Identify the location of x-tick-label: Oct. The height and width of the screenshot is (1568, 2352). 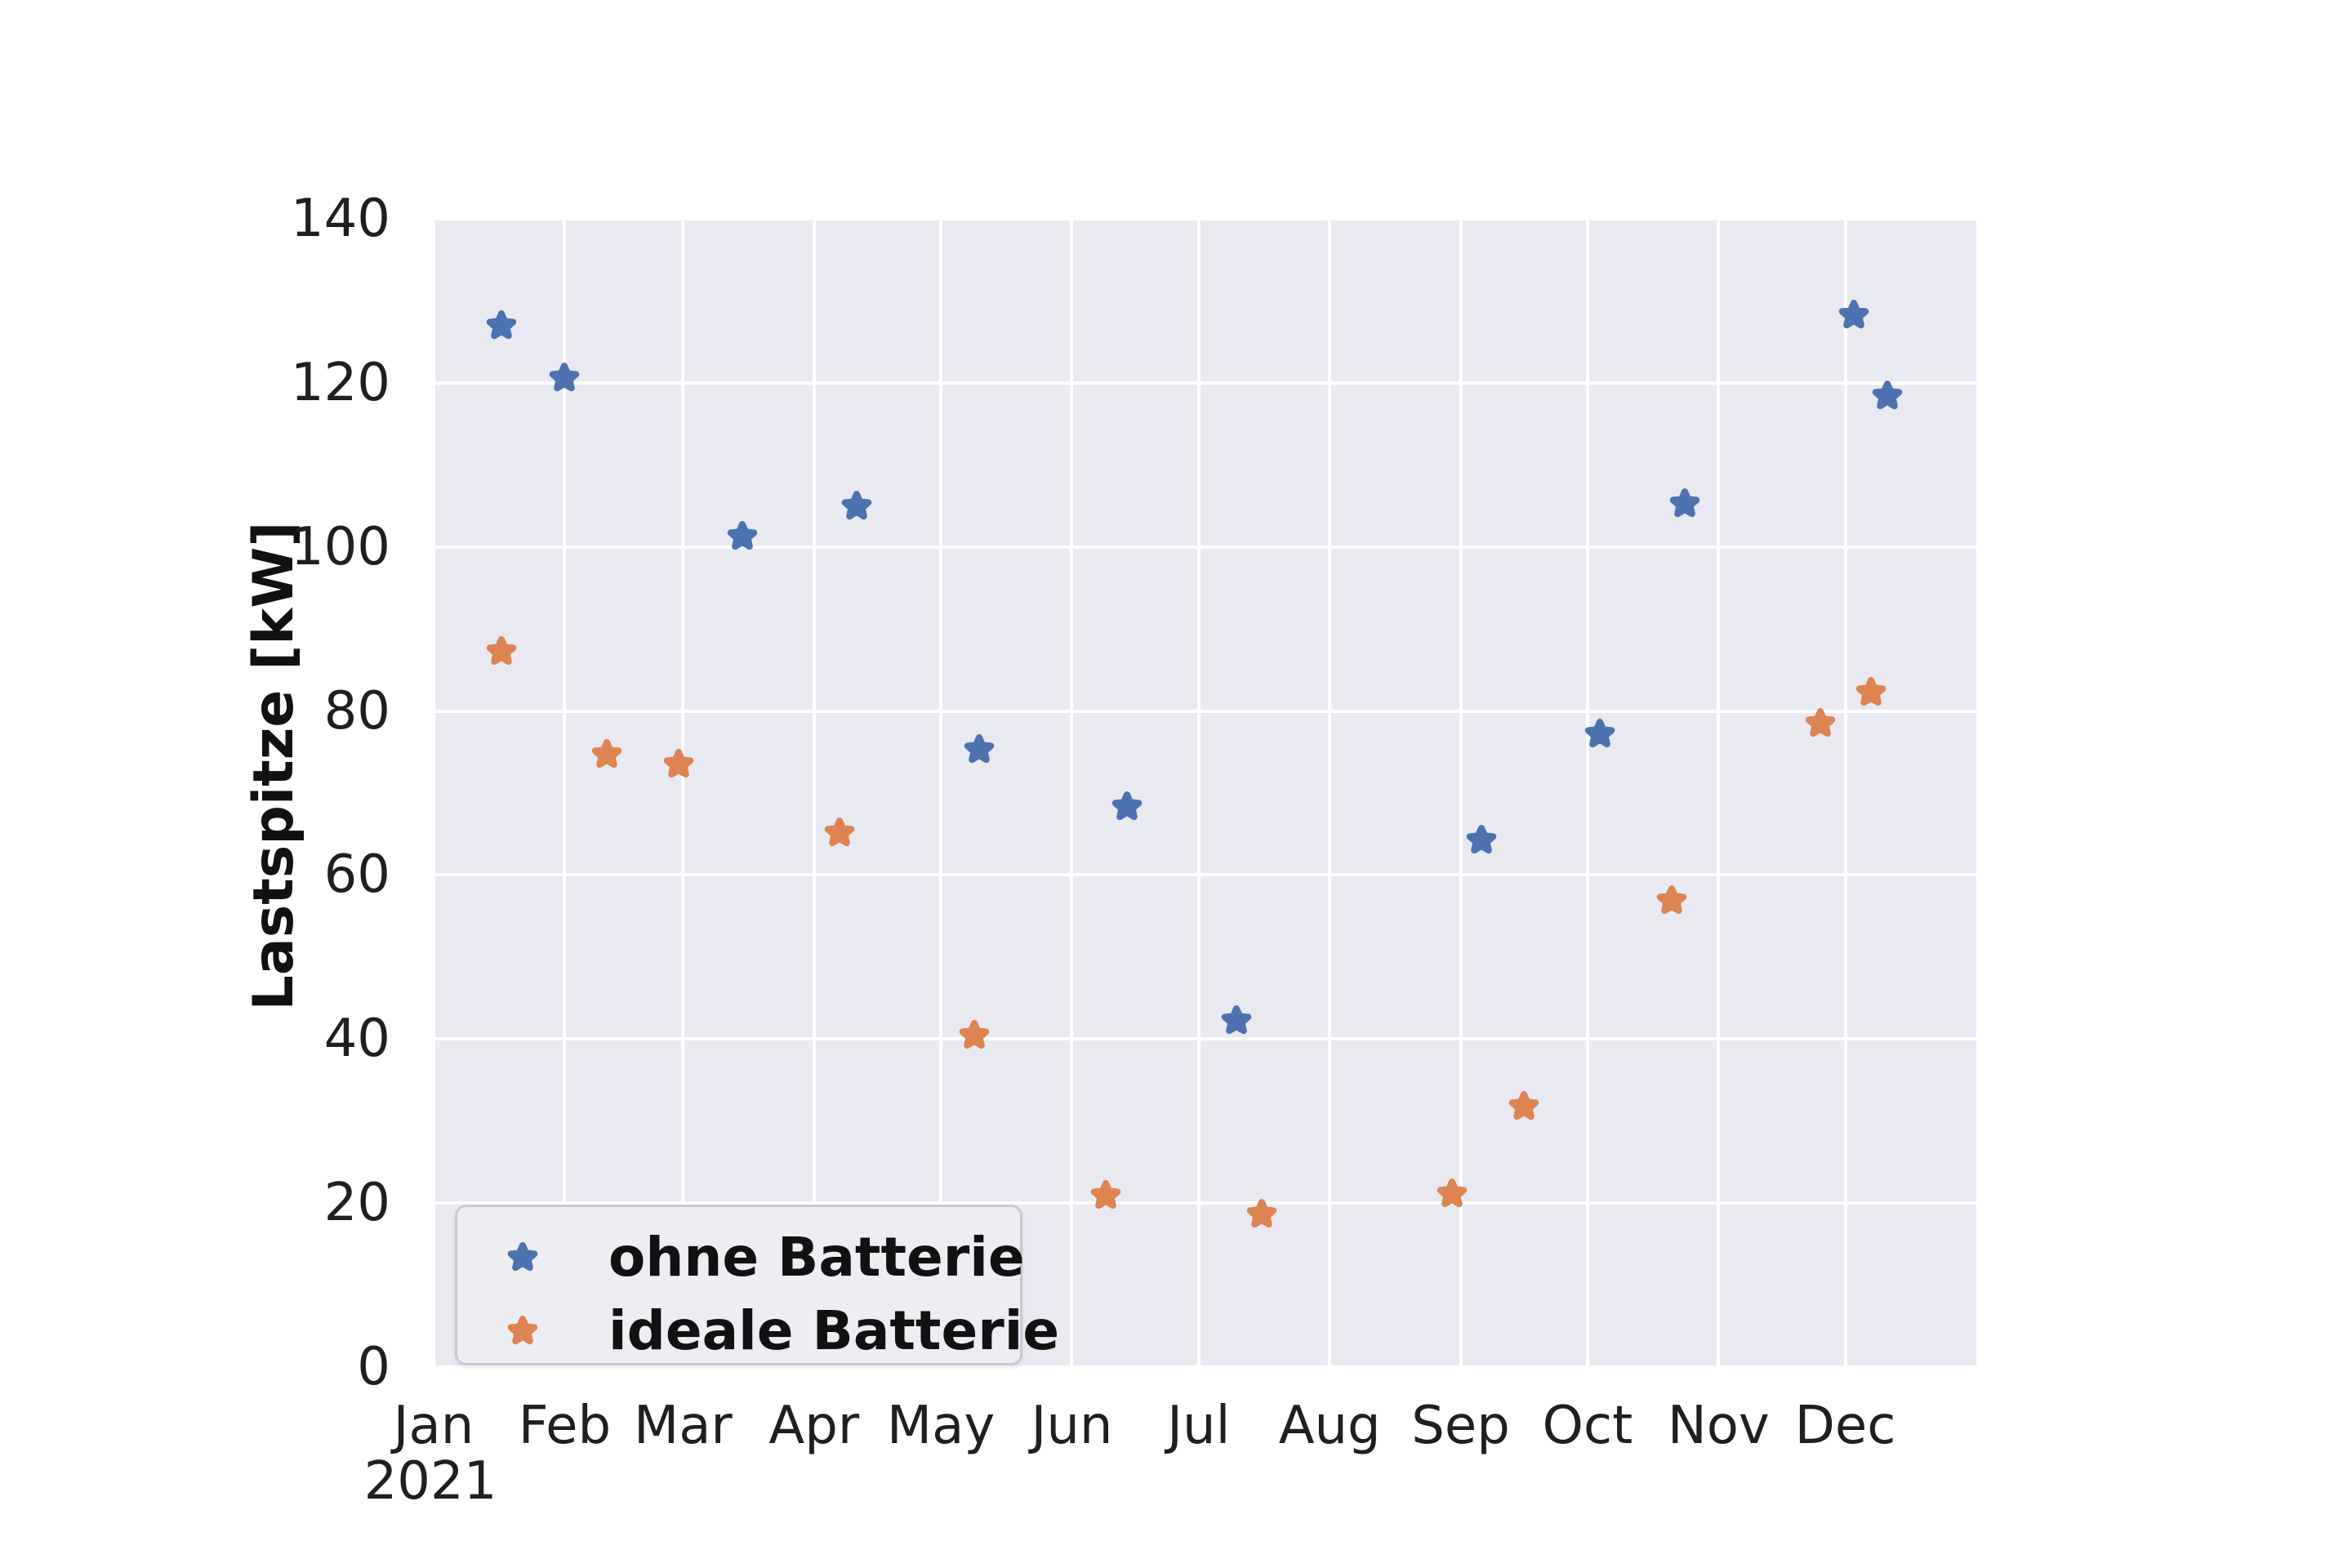
(1587, 1426).